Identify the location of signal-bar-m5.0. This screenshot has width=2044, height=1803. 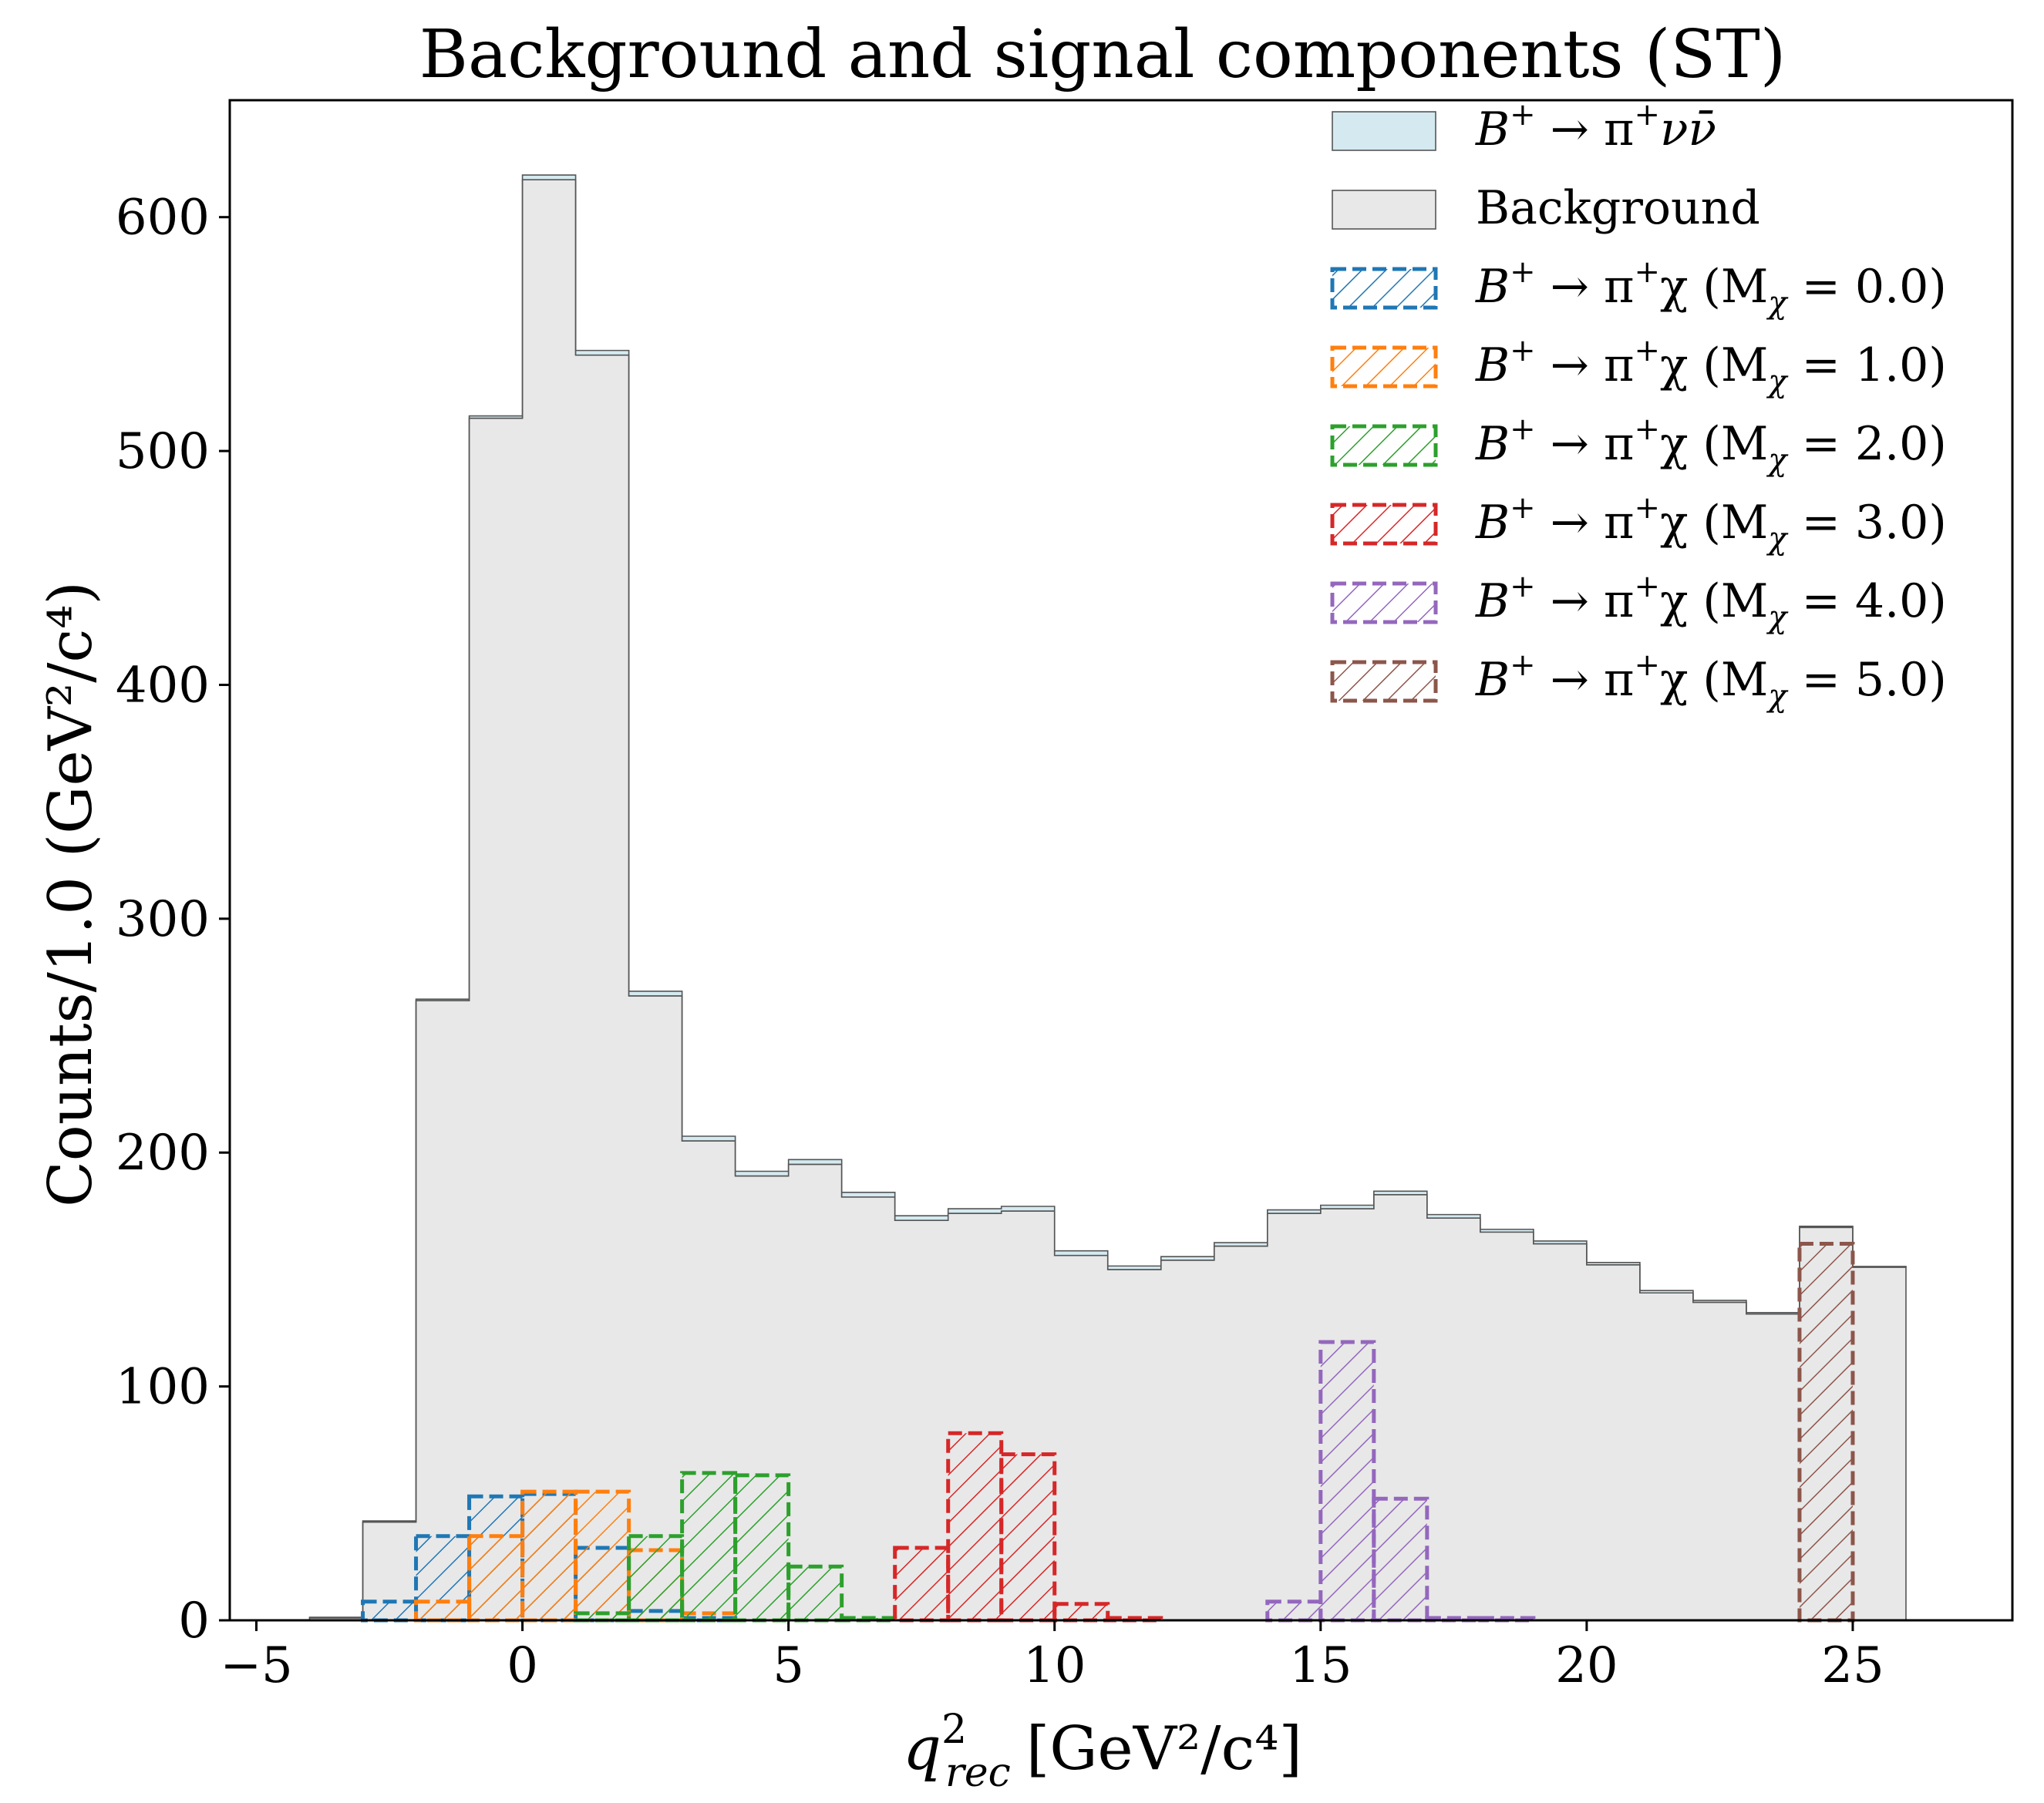
(1826, 1432).